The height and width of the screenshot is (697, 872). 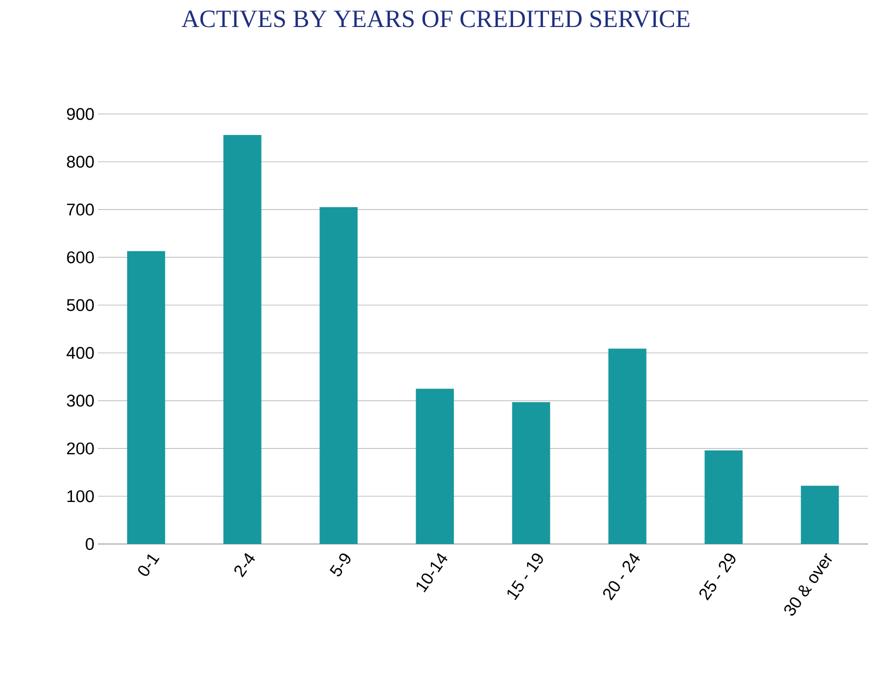 I want to click on y-tick-label: 600, so click(x=80, y=257).